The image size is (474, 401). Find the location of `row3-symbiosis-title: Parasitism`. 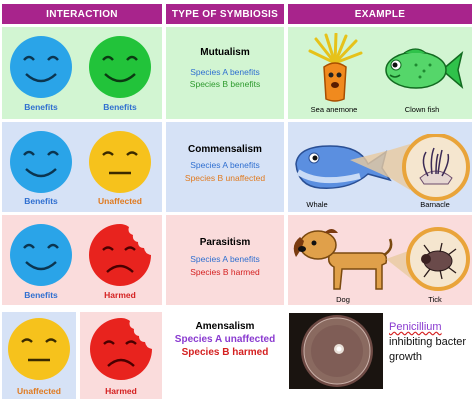

row3-symbiosis-title: Parasitism is located at coordinates (225, 242).